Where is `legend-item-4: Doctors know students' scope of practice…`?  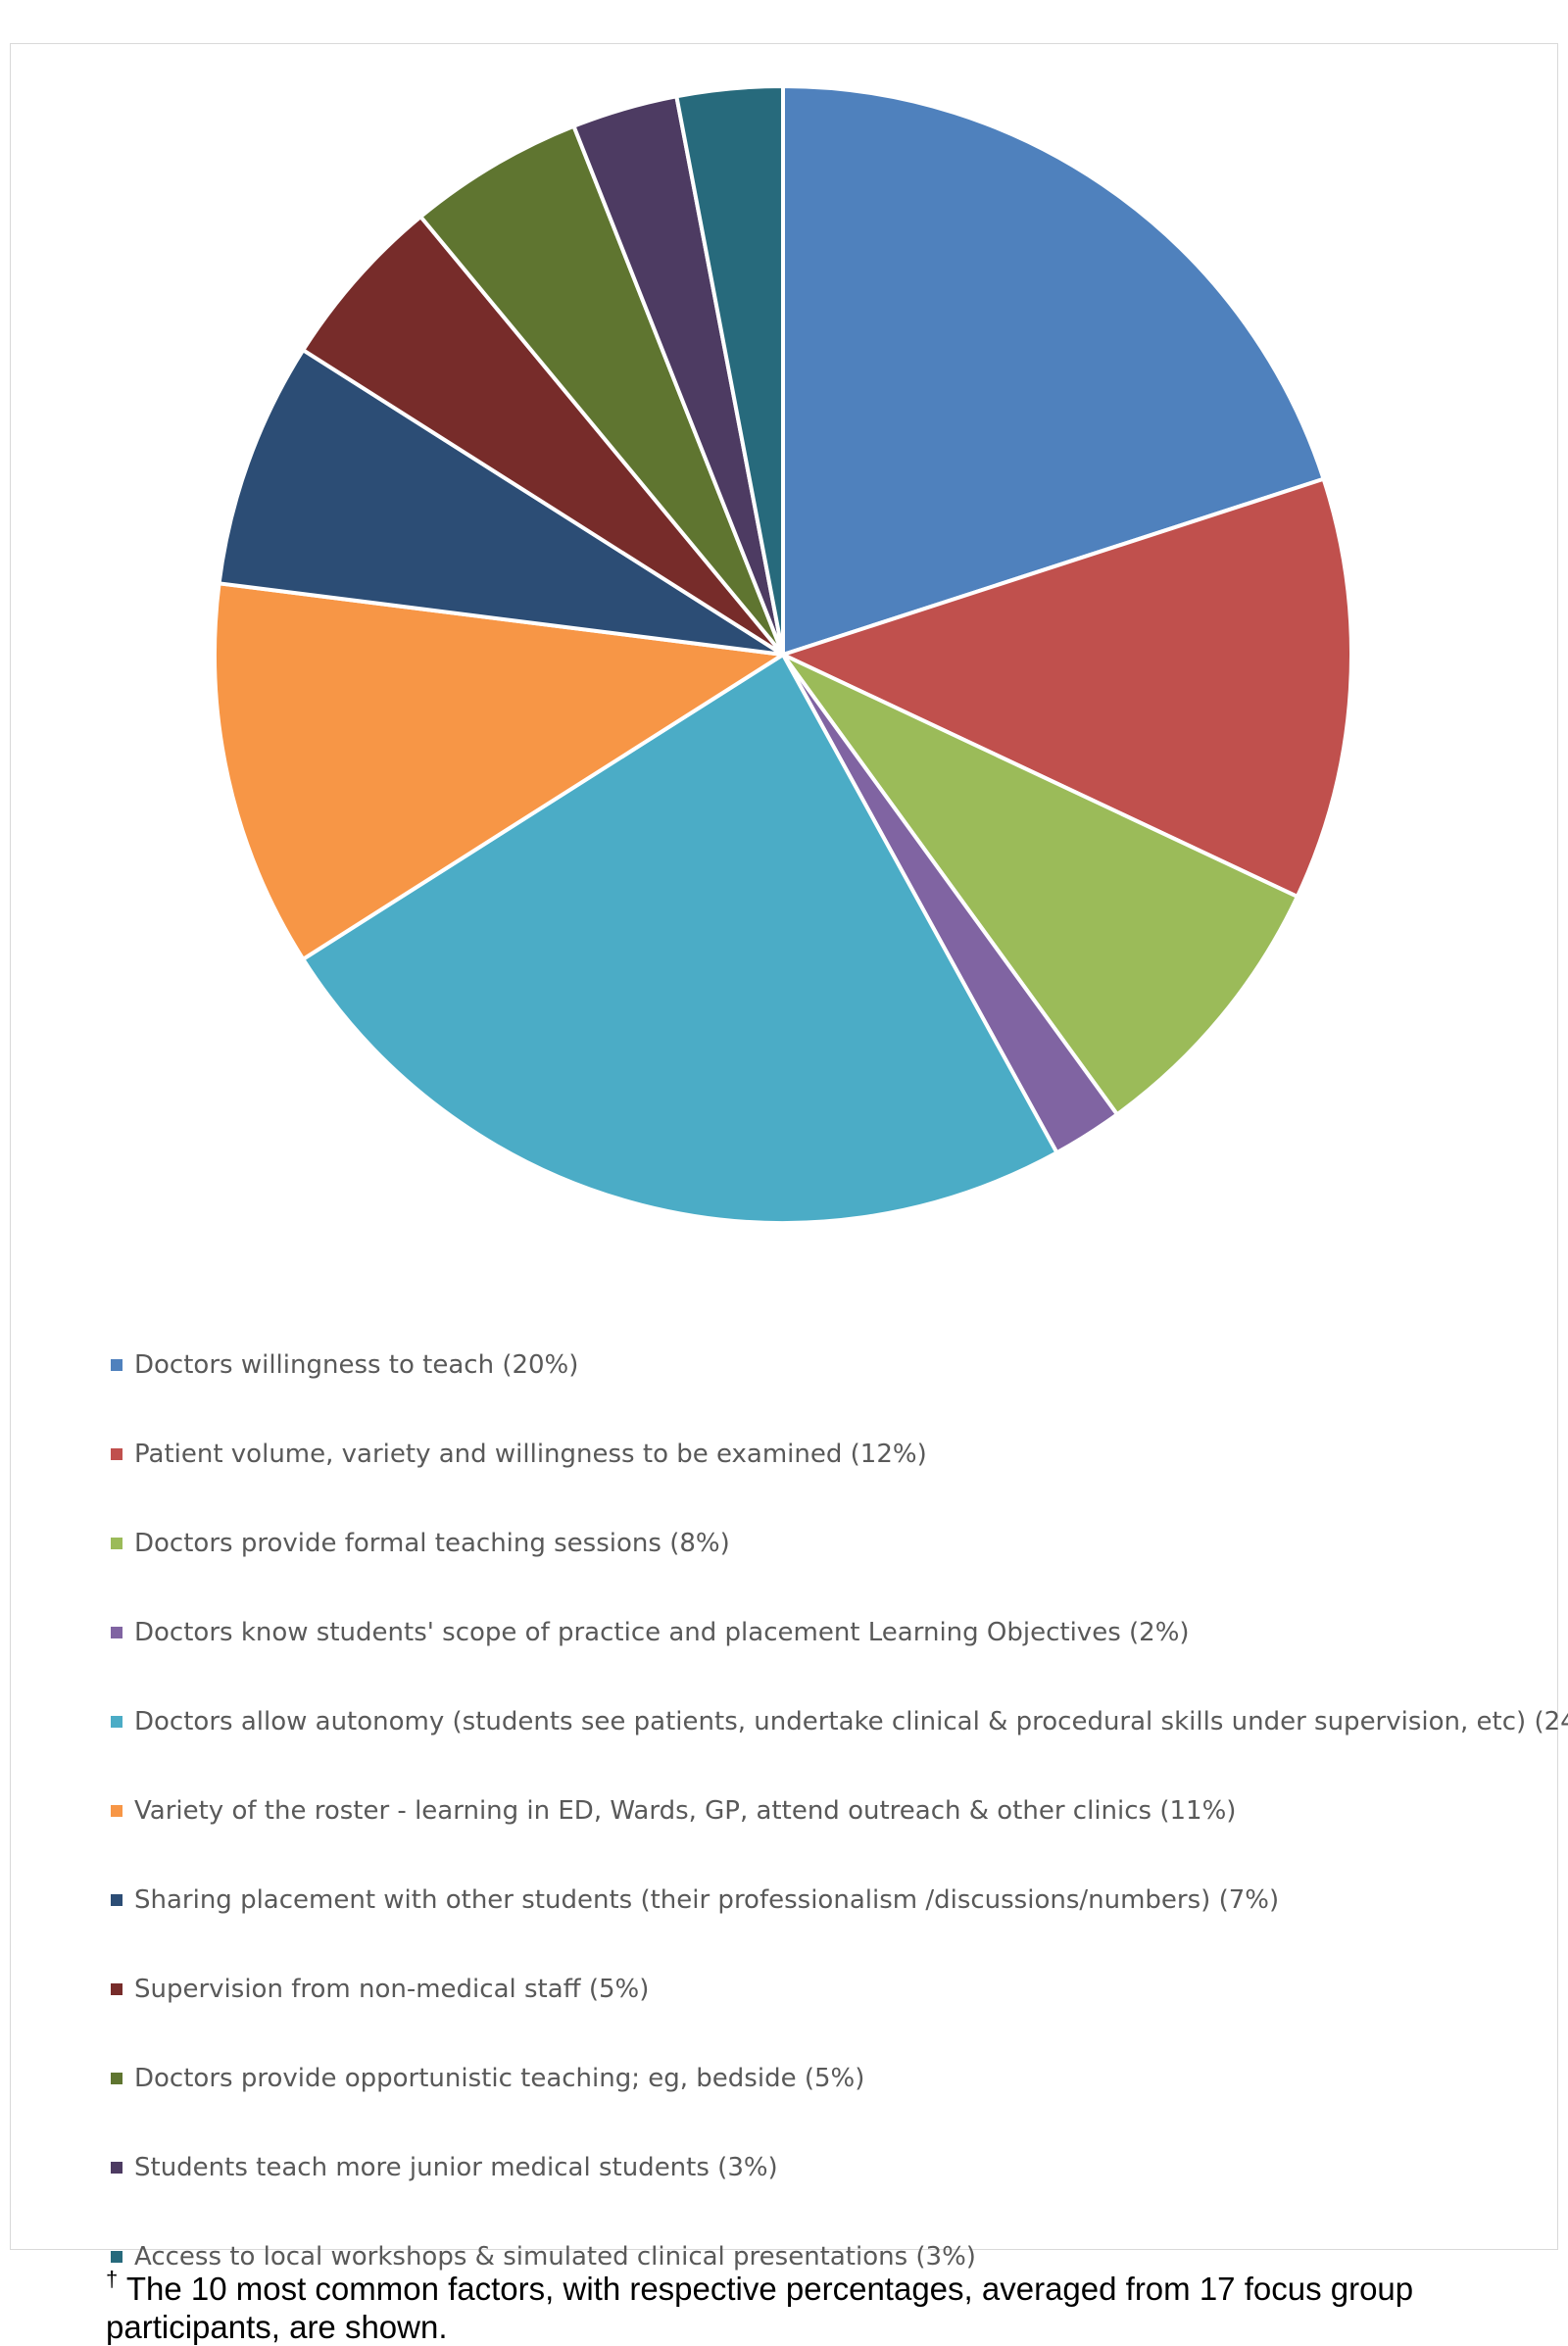 legend-item-4: Doctors know students' scope of practice… is located at coordinates (831, 1632).